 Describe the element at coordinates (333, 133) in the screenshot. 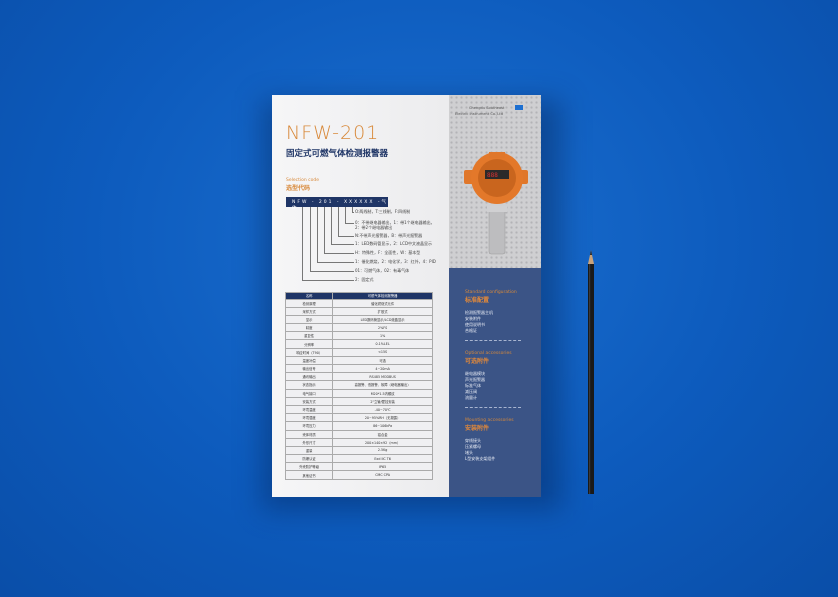

I see `model-title: NFW-201` at that location.